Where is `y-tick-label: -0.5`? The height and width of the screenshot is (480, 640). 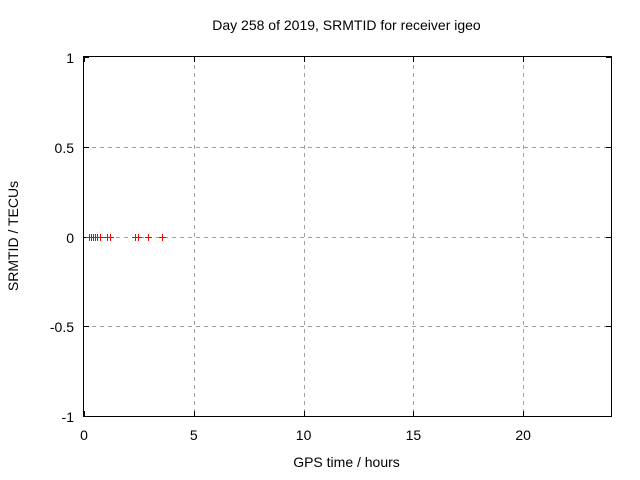
y-tick-label: -0.5 is located at coordinates (61, 327).